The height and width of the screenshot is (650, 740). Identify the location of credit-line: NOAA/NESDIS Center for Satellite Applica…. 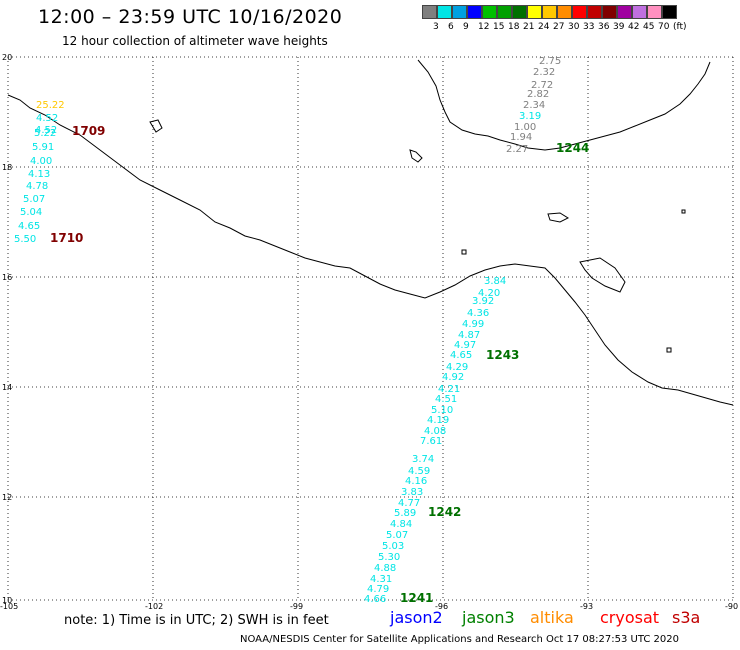
(459, 639).